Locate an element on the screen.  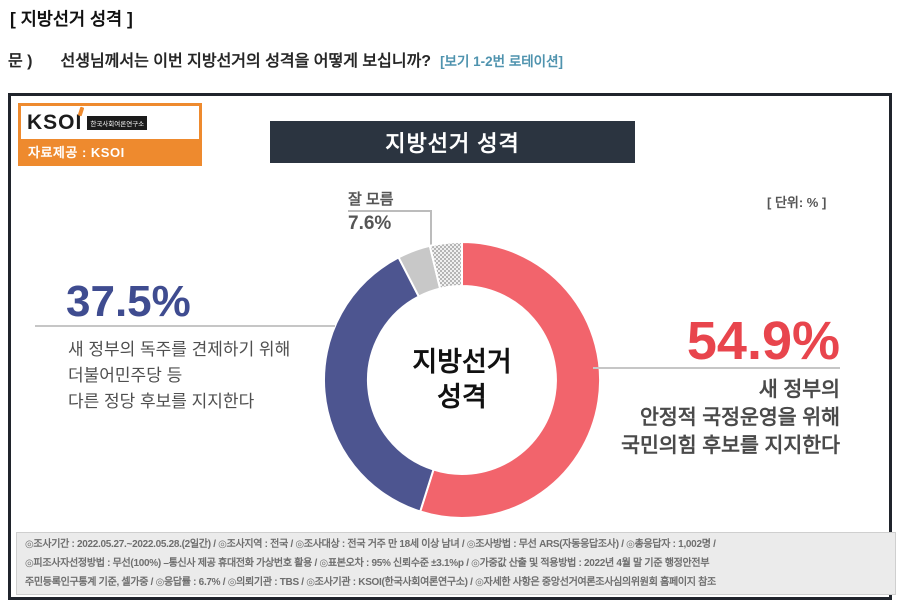
page-title: [ 지방선거 성격 ] is located at coordinates (71, 19).